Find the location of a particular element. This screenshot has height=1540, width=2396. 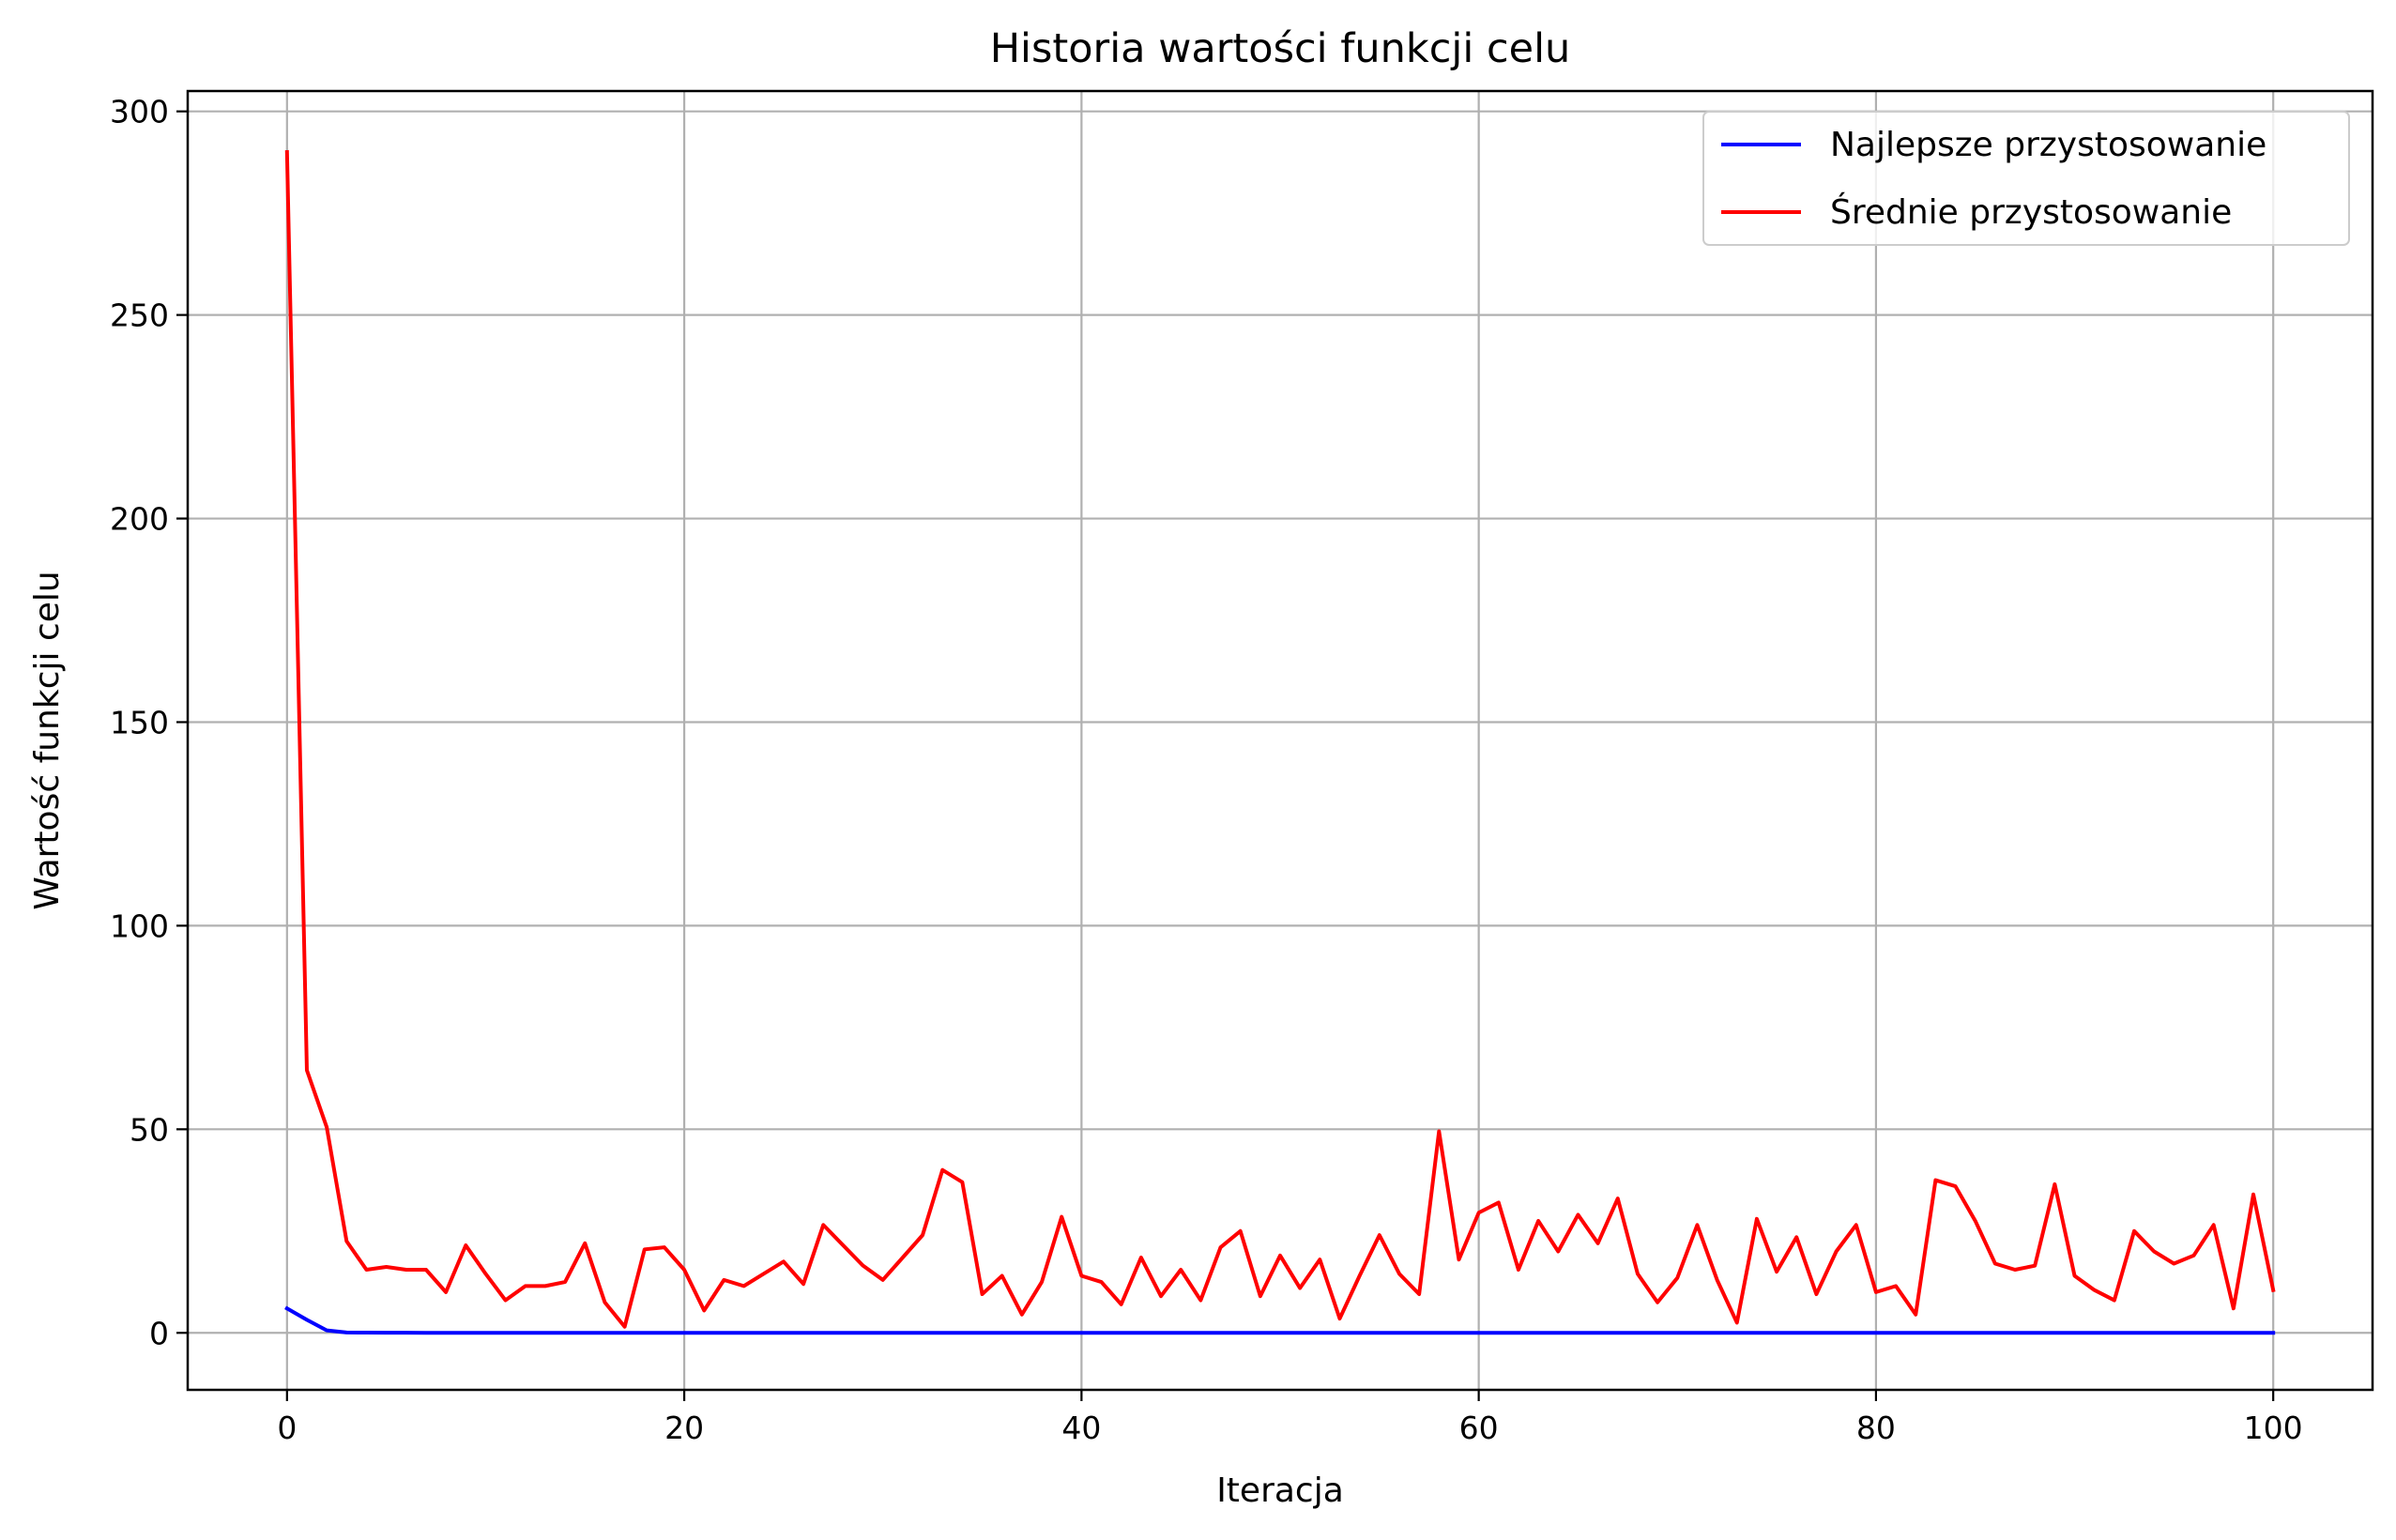

y-tick-label: 50 is located at coordinates (150, 1129).